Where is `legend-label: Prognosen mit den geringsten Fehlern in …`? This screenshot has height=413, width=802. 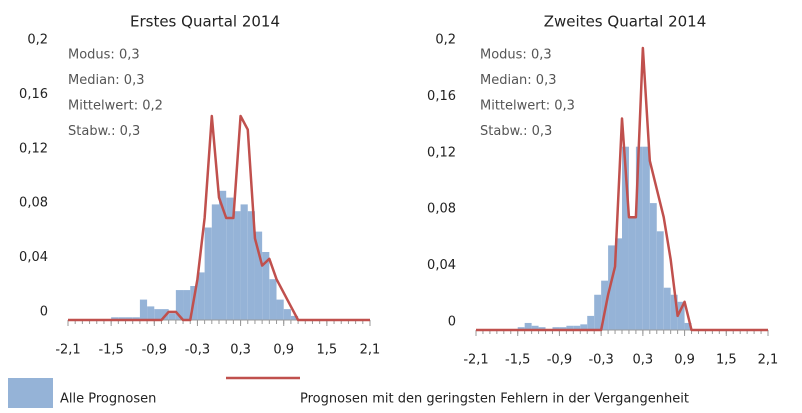
legend-label: Prognosen mit den geringsten Fehlern in … is located at coordinates (494, 399).